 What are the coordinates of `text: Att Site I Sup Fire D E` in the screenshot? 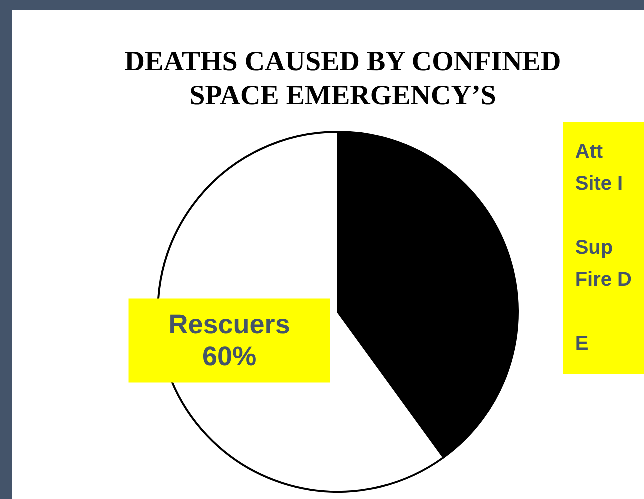 It's located at (603, 248).